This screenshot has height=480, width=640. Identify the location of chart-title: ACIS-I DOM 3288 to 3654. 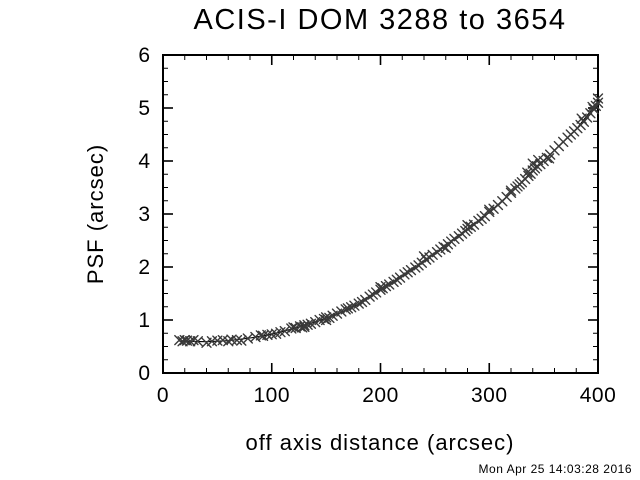
(380, 20).